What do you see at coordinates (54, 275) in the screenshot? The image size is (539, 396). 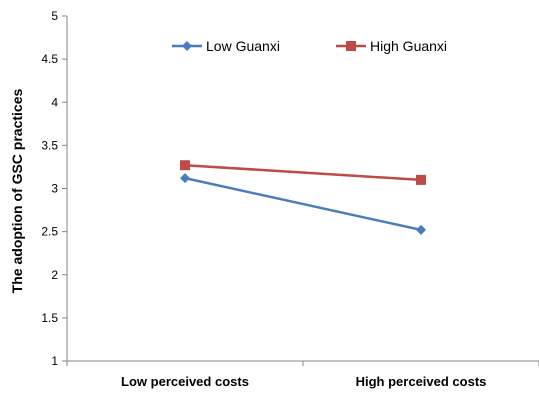 I see `y-tick-label: 2` at bounding box center [54, 275].